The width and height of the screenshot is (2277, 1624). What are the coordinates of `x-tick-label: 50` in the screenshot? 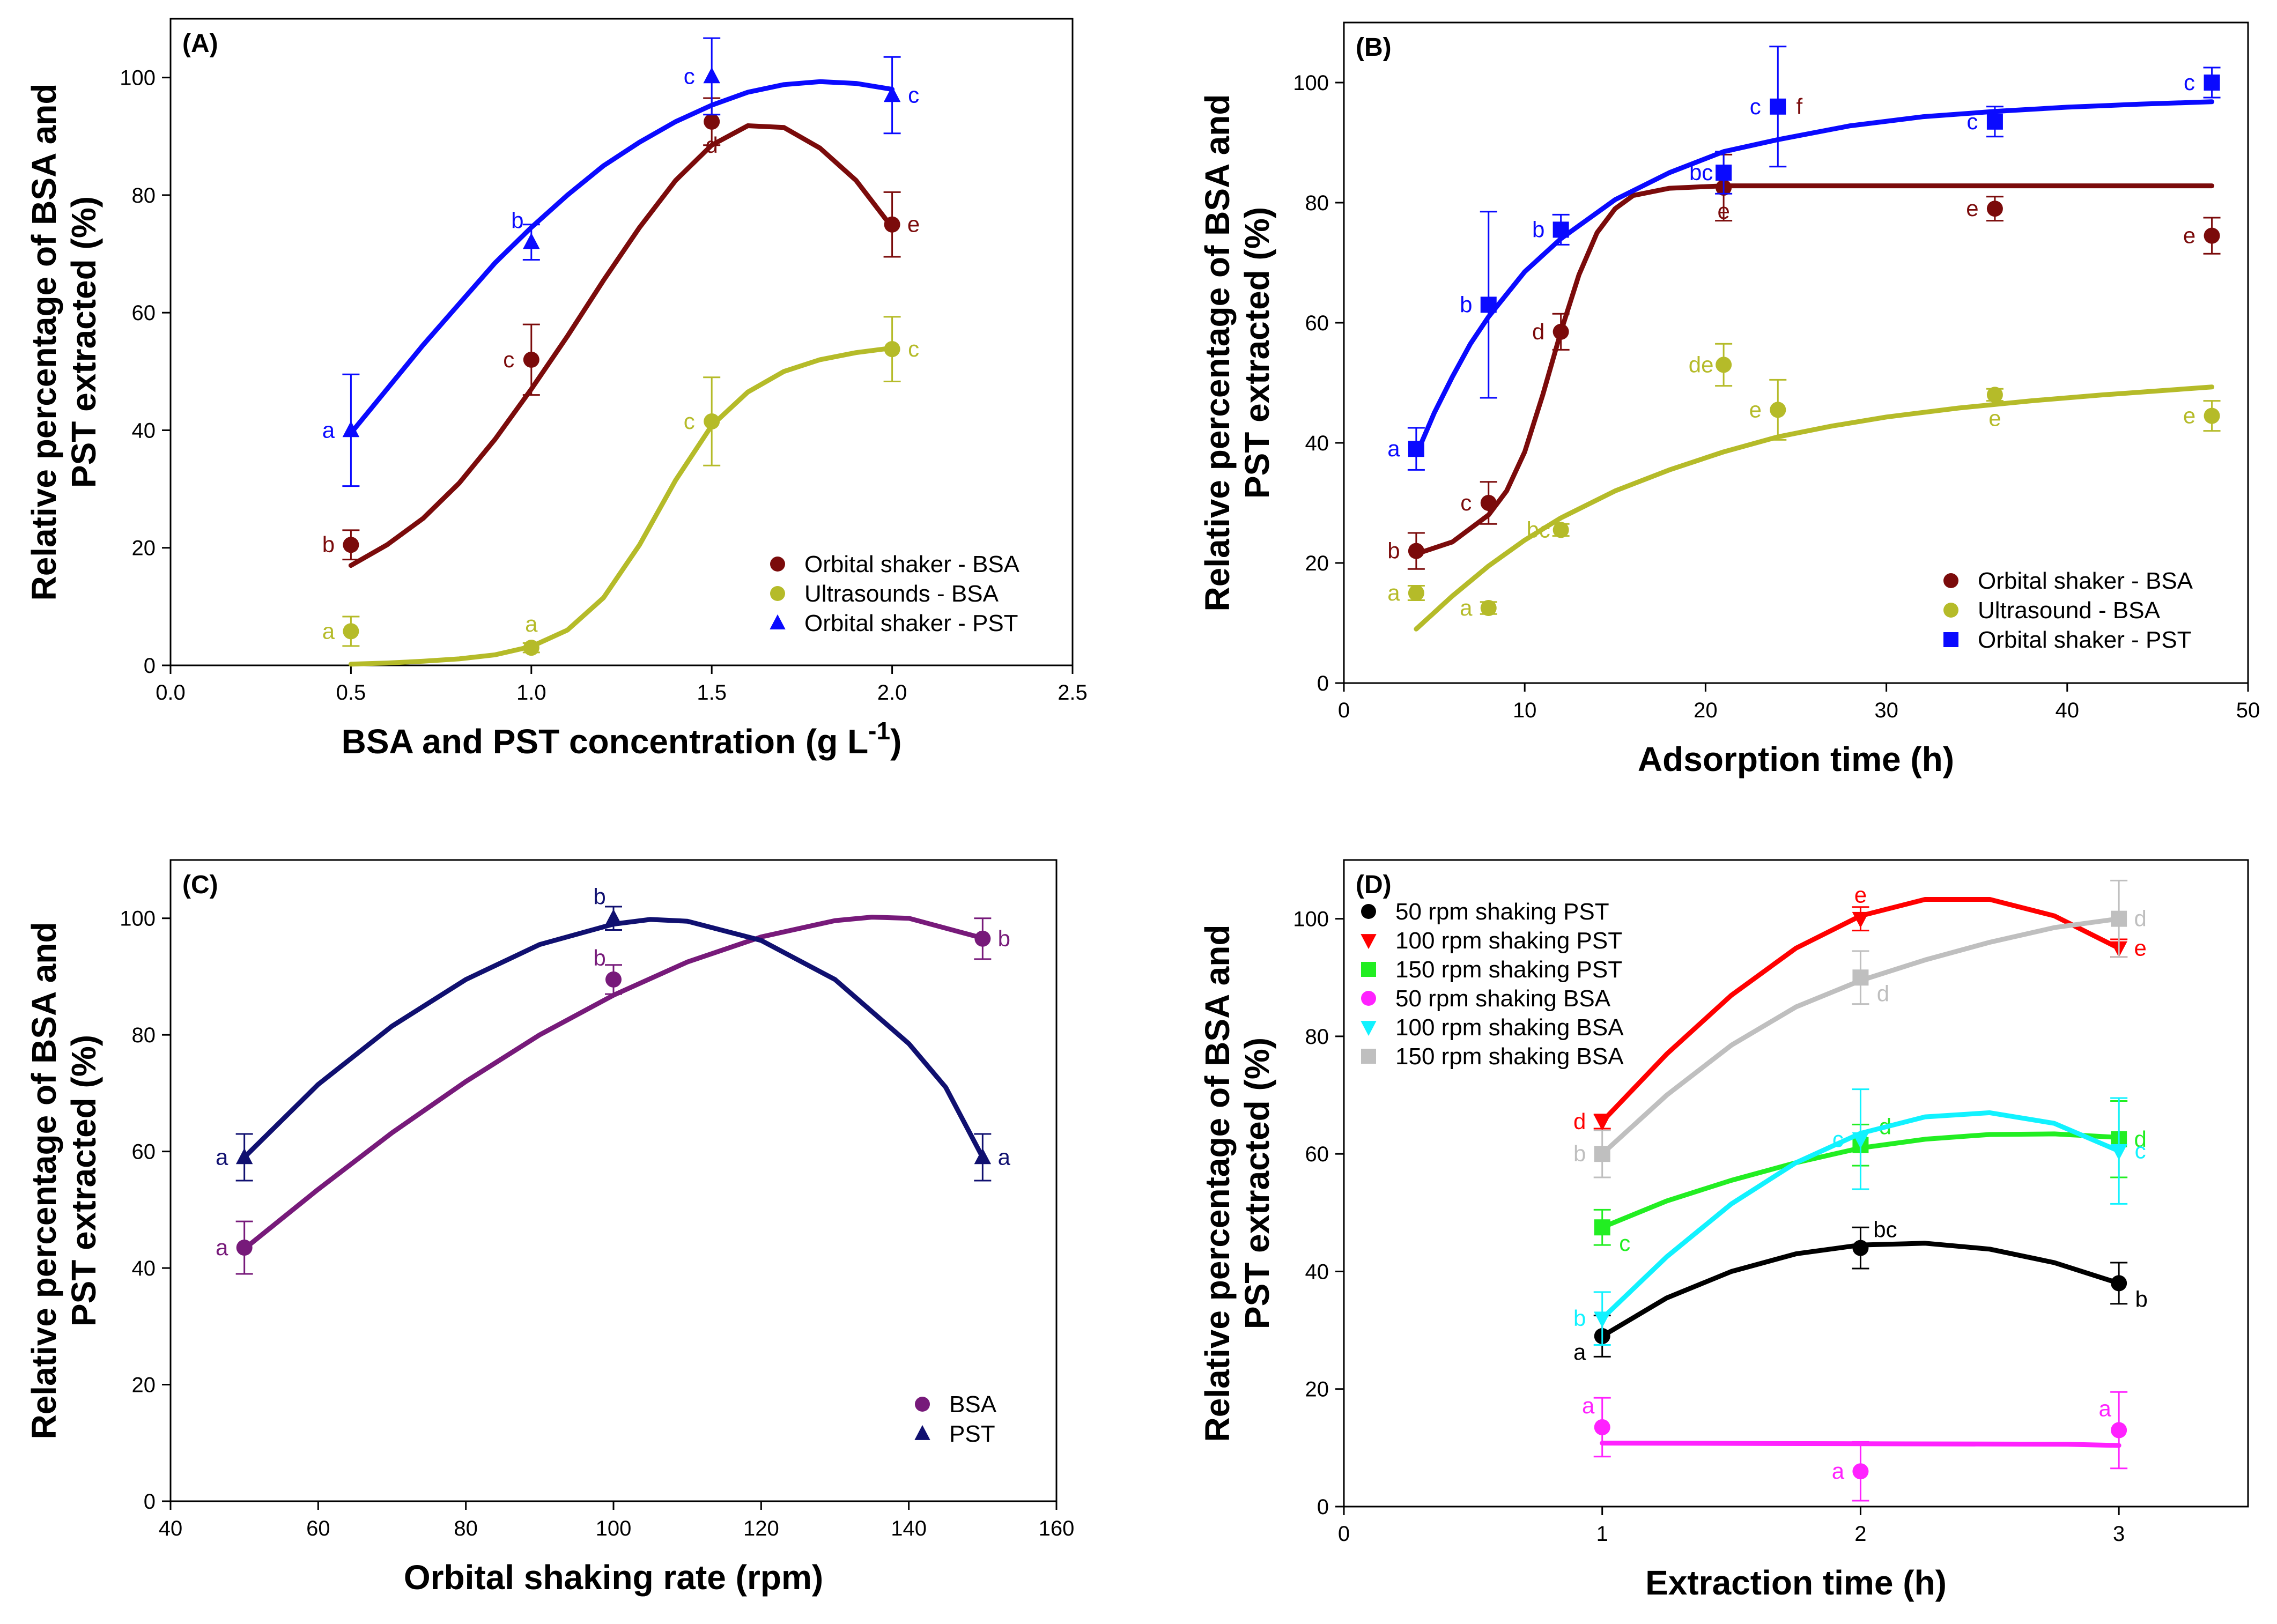 It's located at (2248, 710).